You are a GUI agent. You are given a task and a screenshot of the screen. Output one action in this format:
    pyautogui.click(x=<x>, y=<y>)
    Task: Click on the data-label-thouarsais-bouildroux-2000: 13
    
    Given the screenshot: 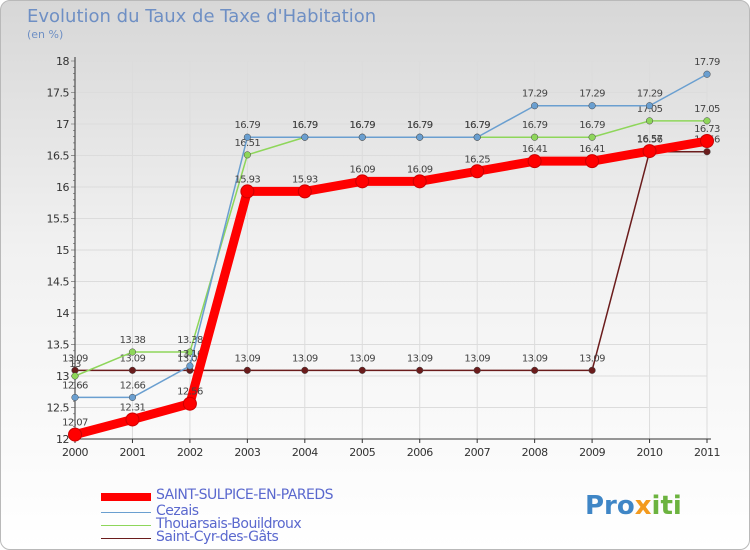 What is the action you would take?
    pyautogui.click(x=75, y=364)
    